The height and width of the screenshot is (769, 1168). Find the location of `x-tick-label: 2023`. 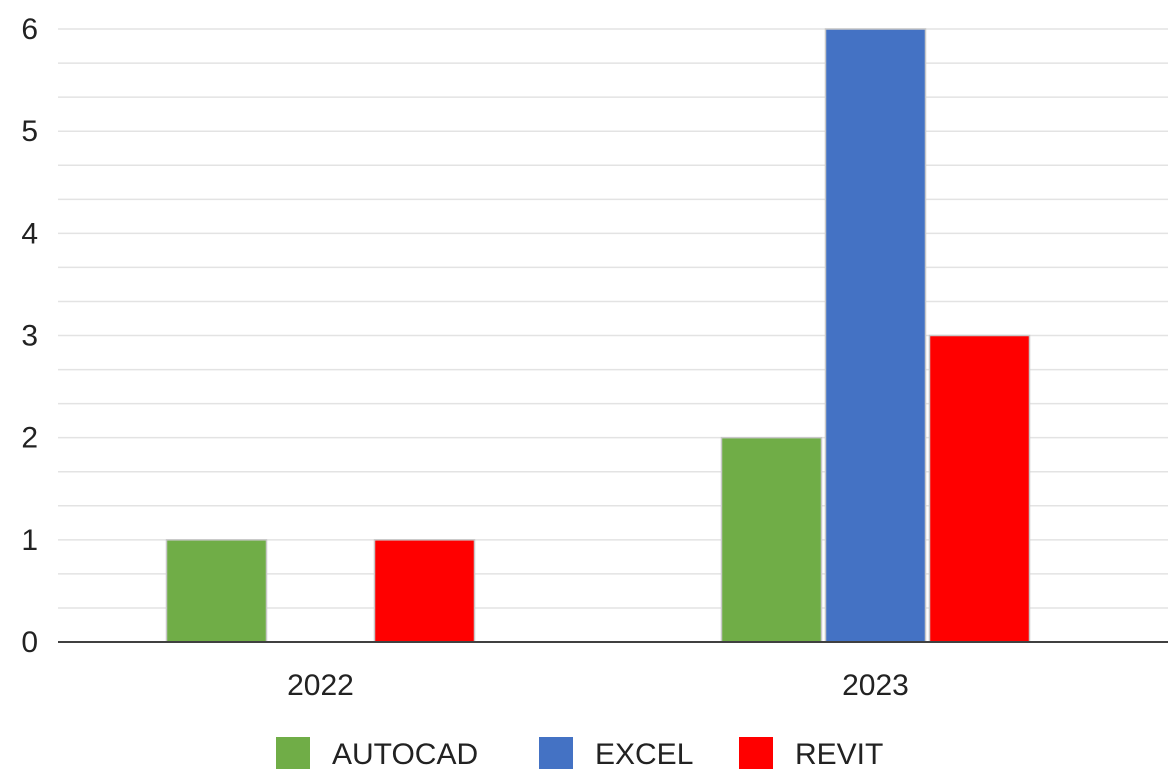

x-tick-label: 2023 is located at coordinates (875, 685).